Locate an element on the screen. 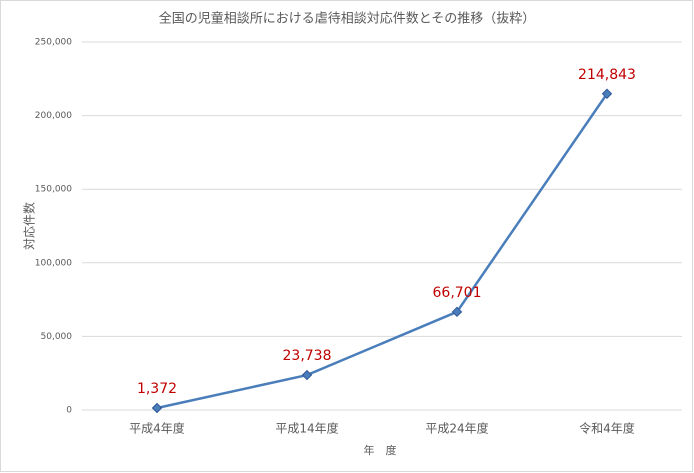  y-tick-label: 200,000 is located at coordinates (53, 116).